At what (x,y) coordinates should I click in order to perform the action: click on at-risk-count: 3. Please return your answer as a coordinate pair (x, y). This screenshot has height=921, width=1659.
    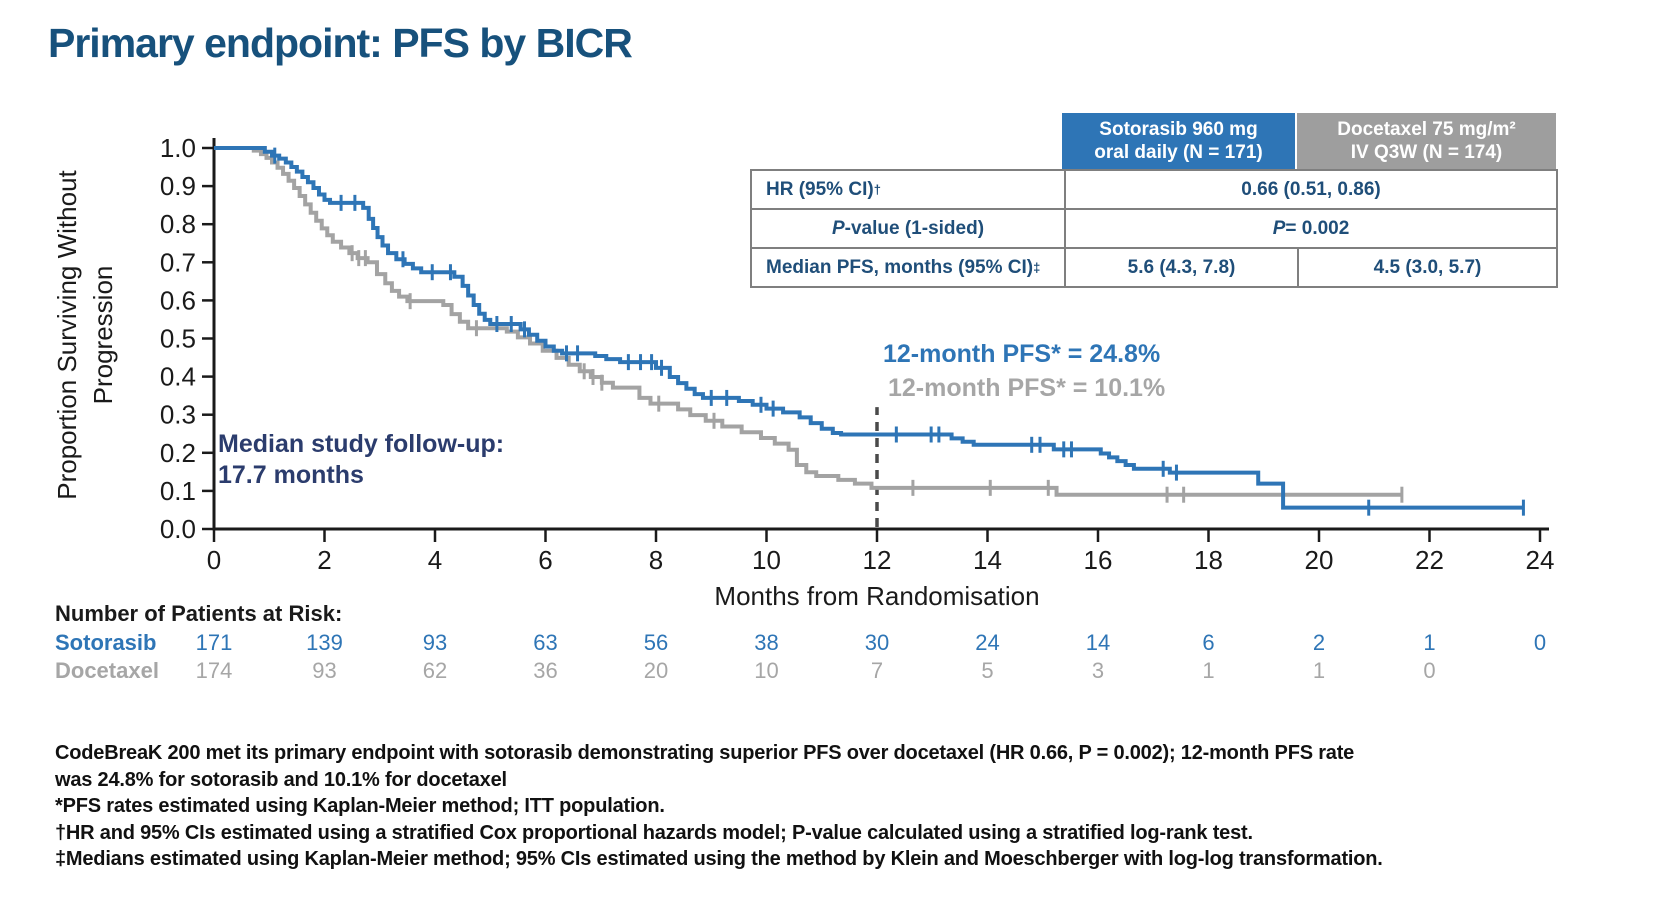
    Looking at the image, I should click on (1098, 670).